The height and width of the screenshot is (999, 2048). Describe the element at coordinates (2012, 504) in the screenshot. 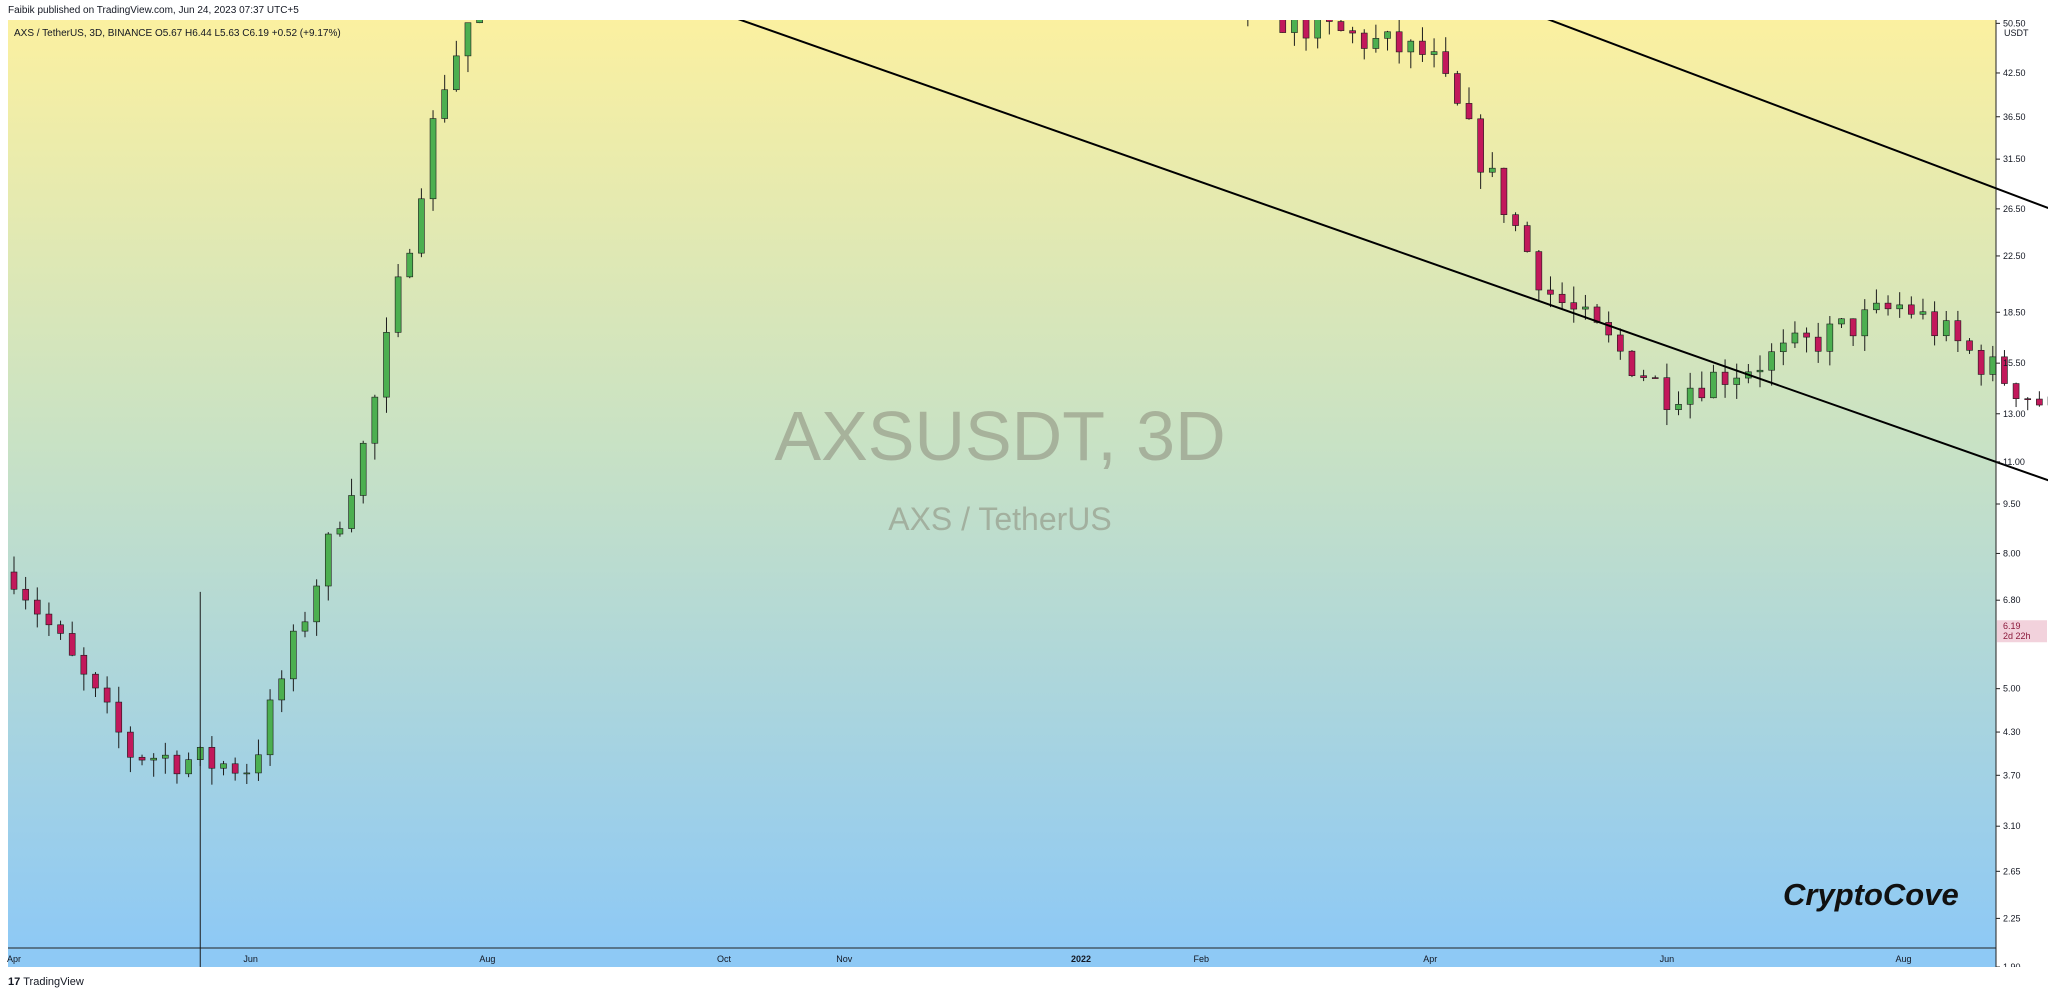

I see `price-tick-label: 9.50` at that location.